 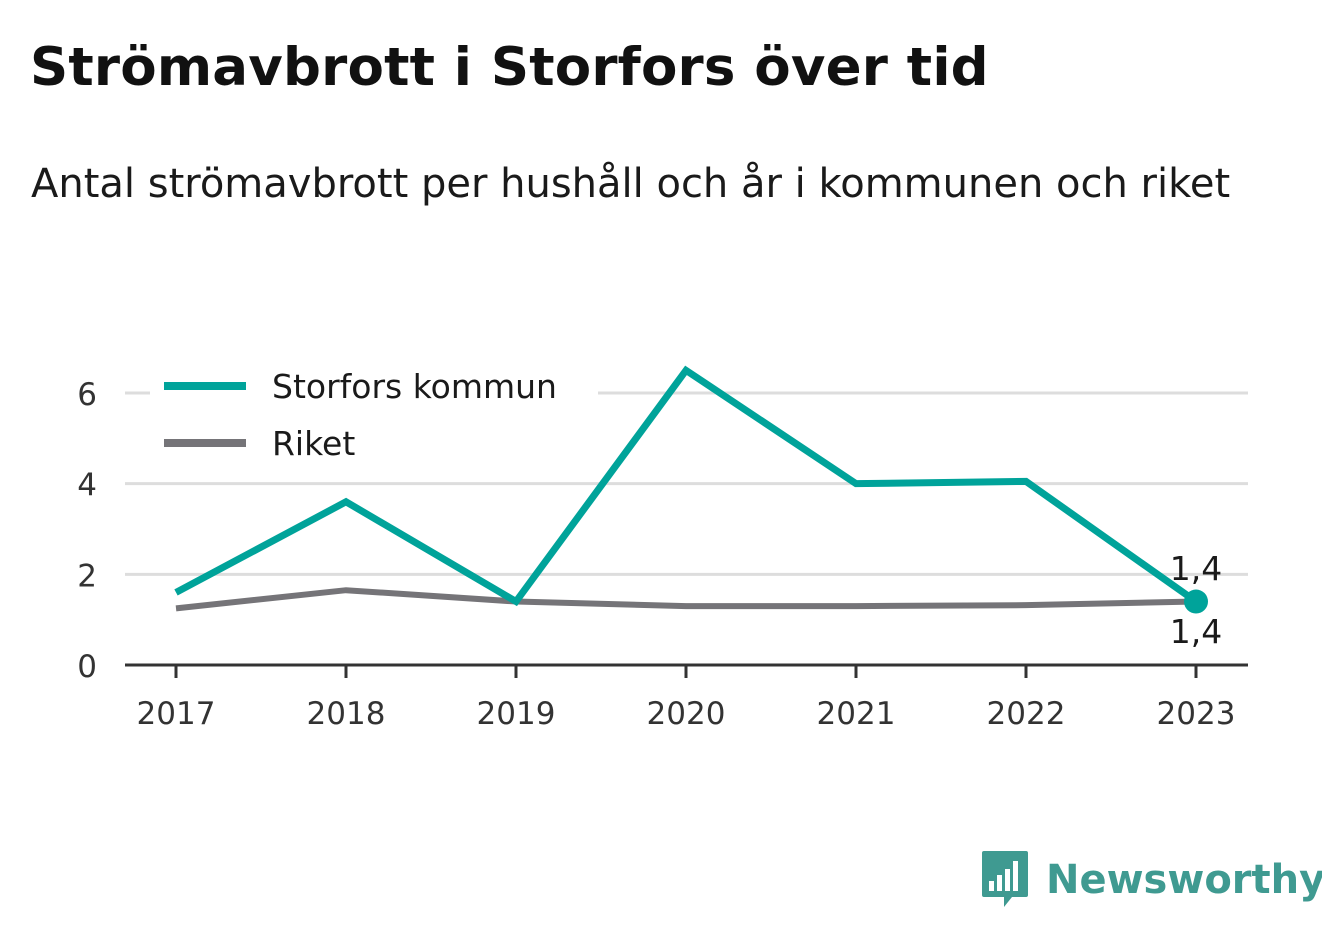 I want to click on x-tick-label-2019: 2019, so click(x=516, y=714).